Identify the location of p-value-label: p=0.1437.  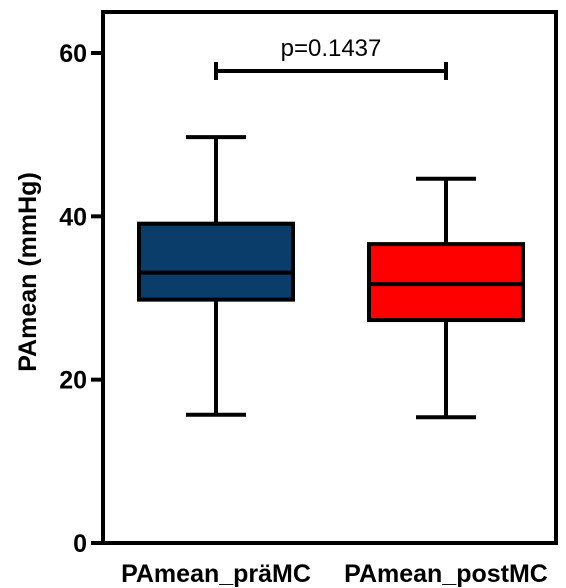
(331, 48).